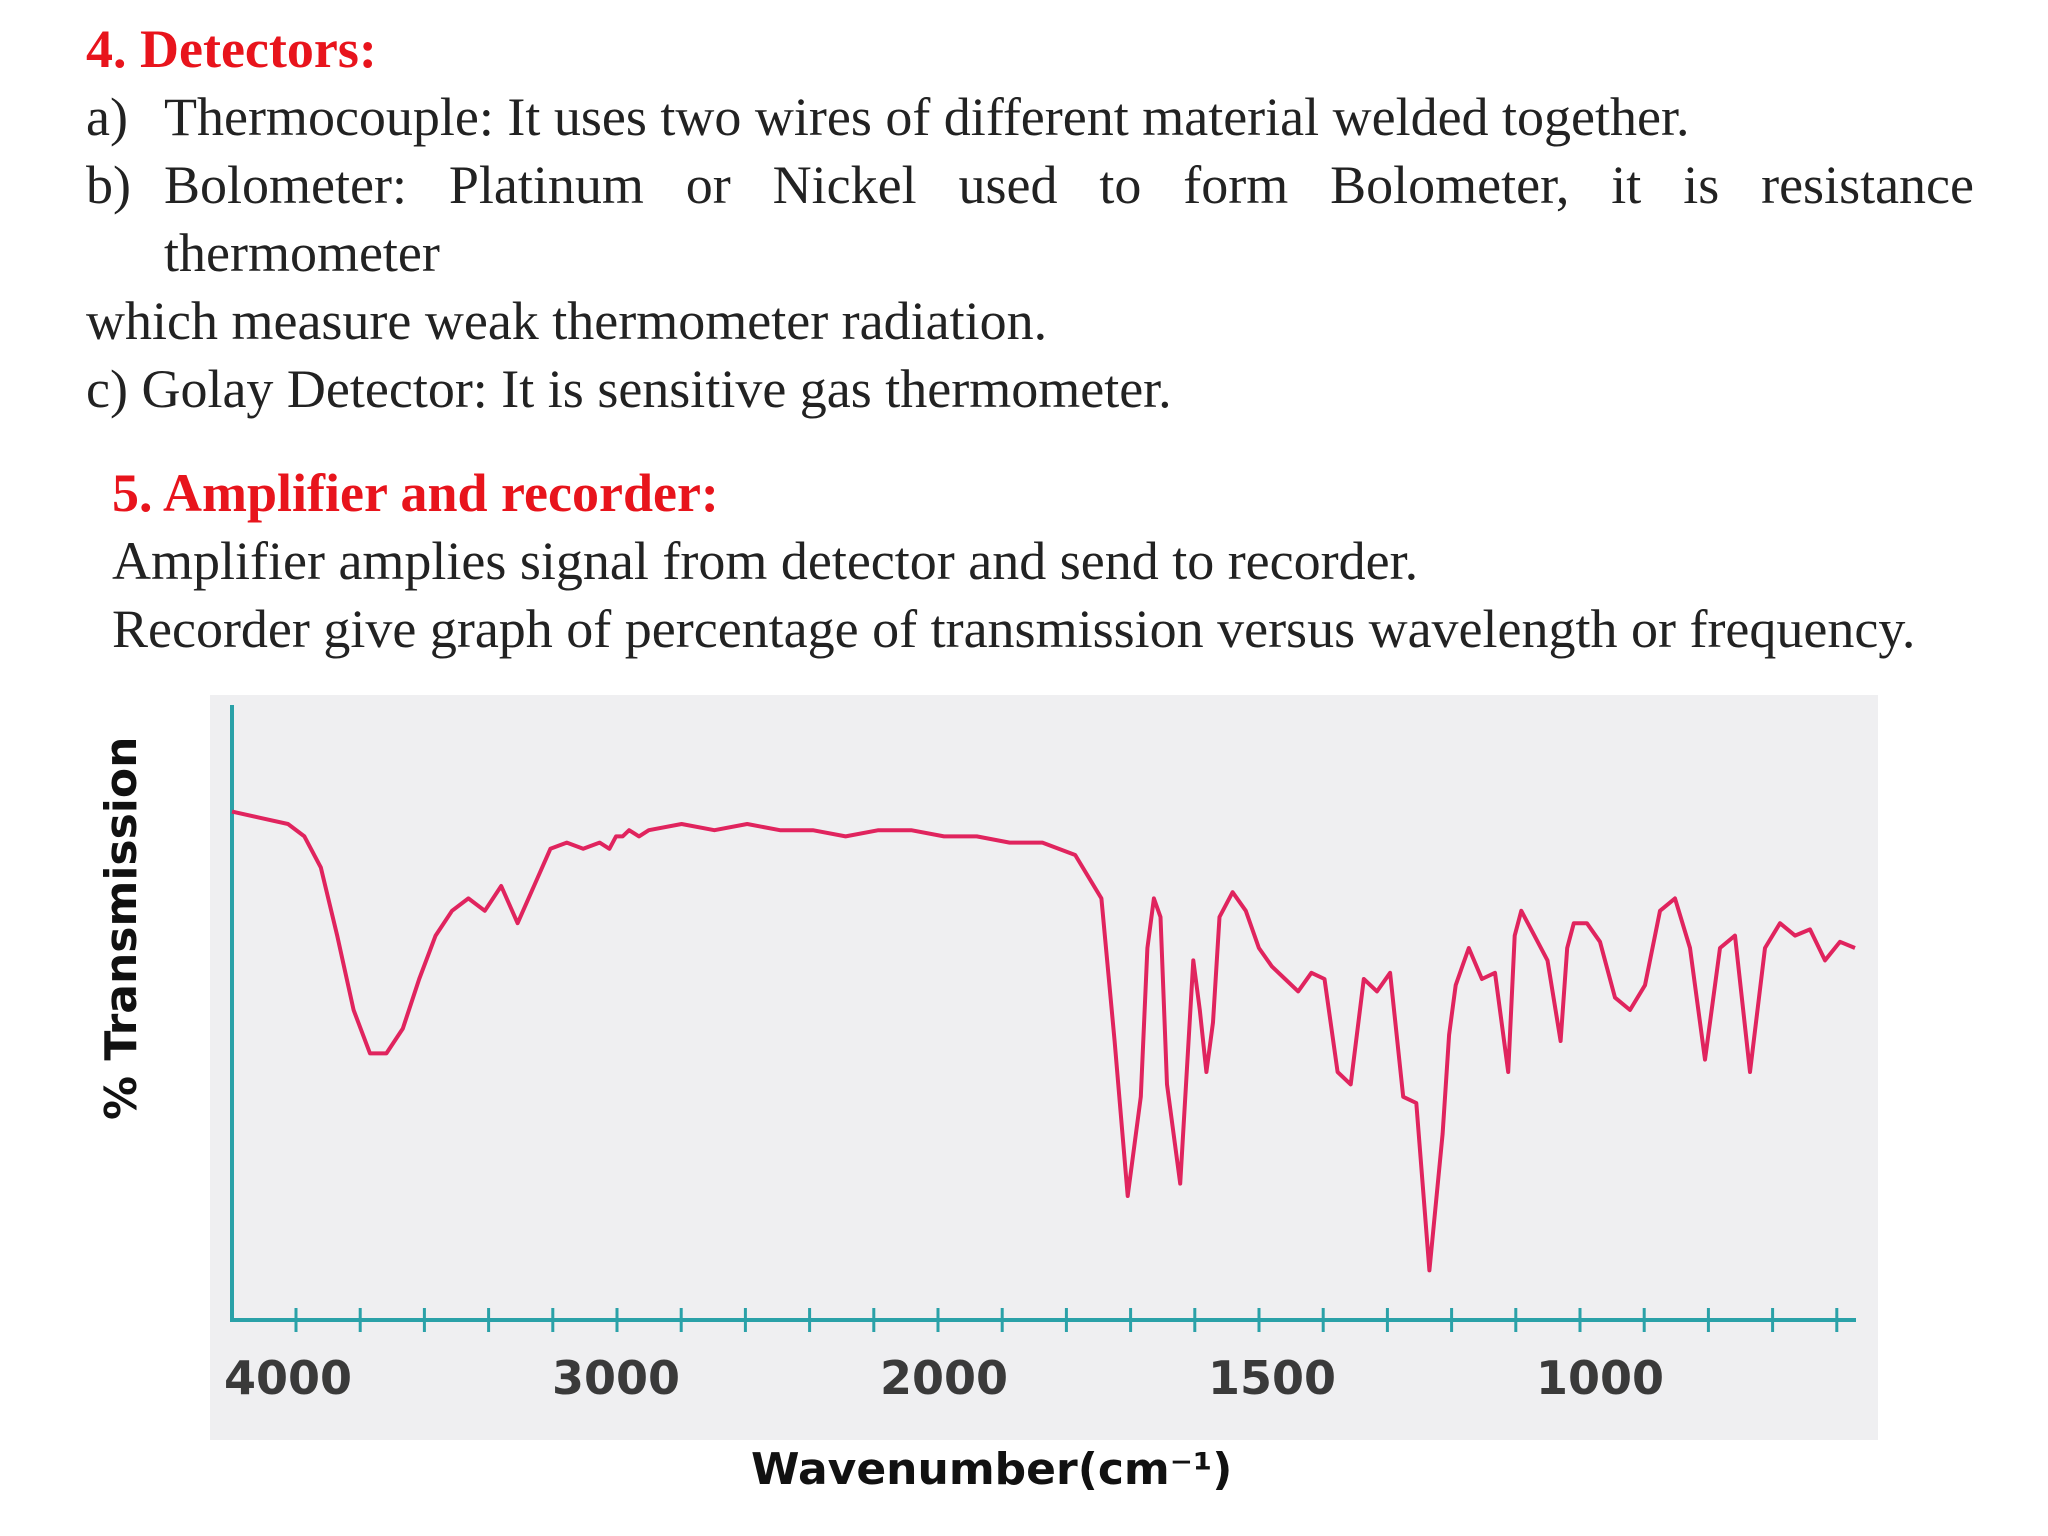 The height and width of the screenshot is (1536, 2048). What do you see at coordinates (415, 493) in the screenshot?
I see `amplifier-heading: 5. Amplifier and recorder:` at bounding box center [415, 493].